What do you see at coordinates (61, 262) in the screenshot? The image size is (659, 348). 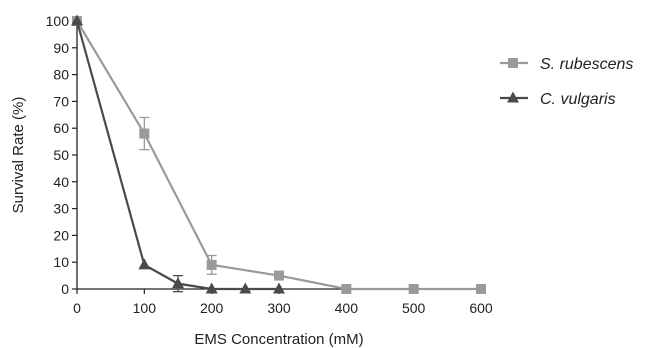 I see `y-tick-label: 10` at bounding box center [61, 262].